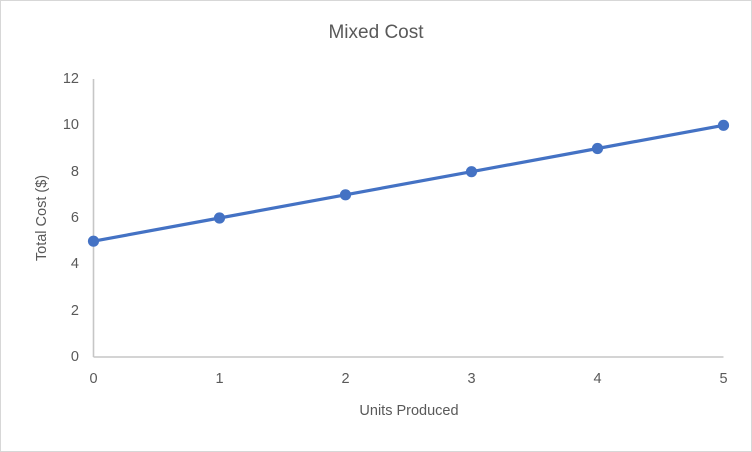  What do you see at coordinates (74, 264) in the screenshot?
I see `y-tick-label: 4` at bounding box center [74, 264].